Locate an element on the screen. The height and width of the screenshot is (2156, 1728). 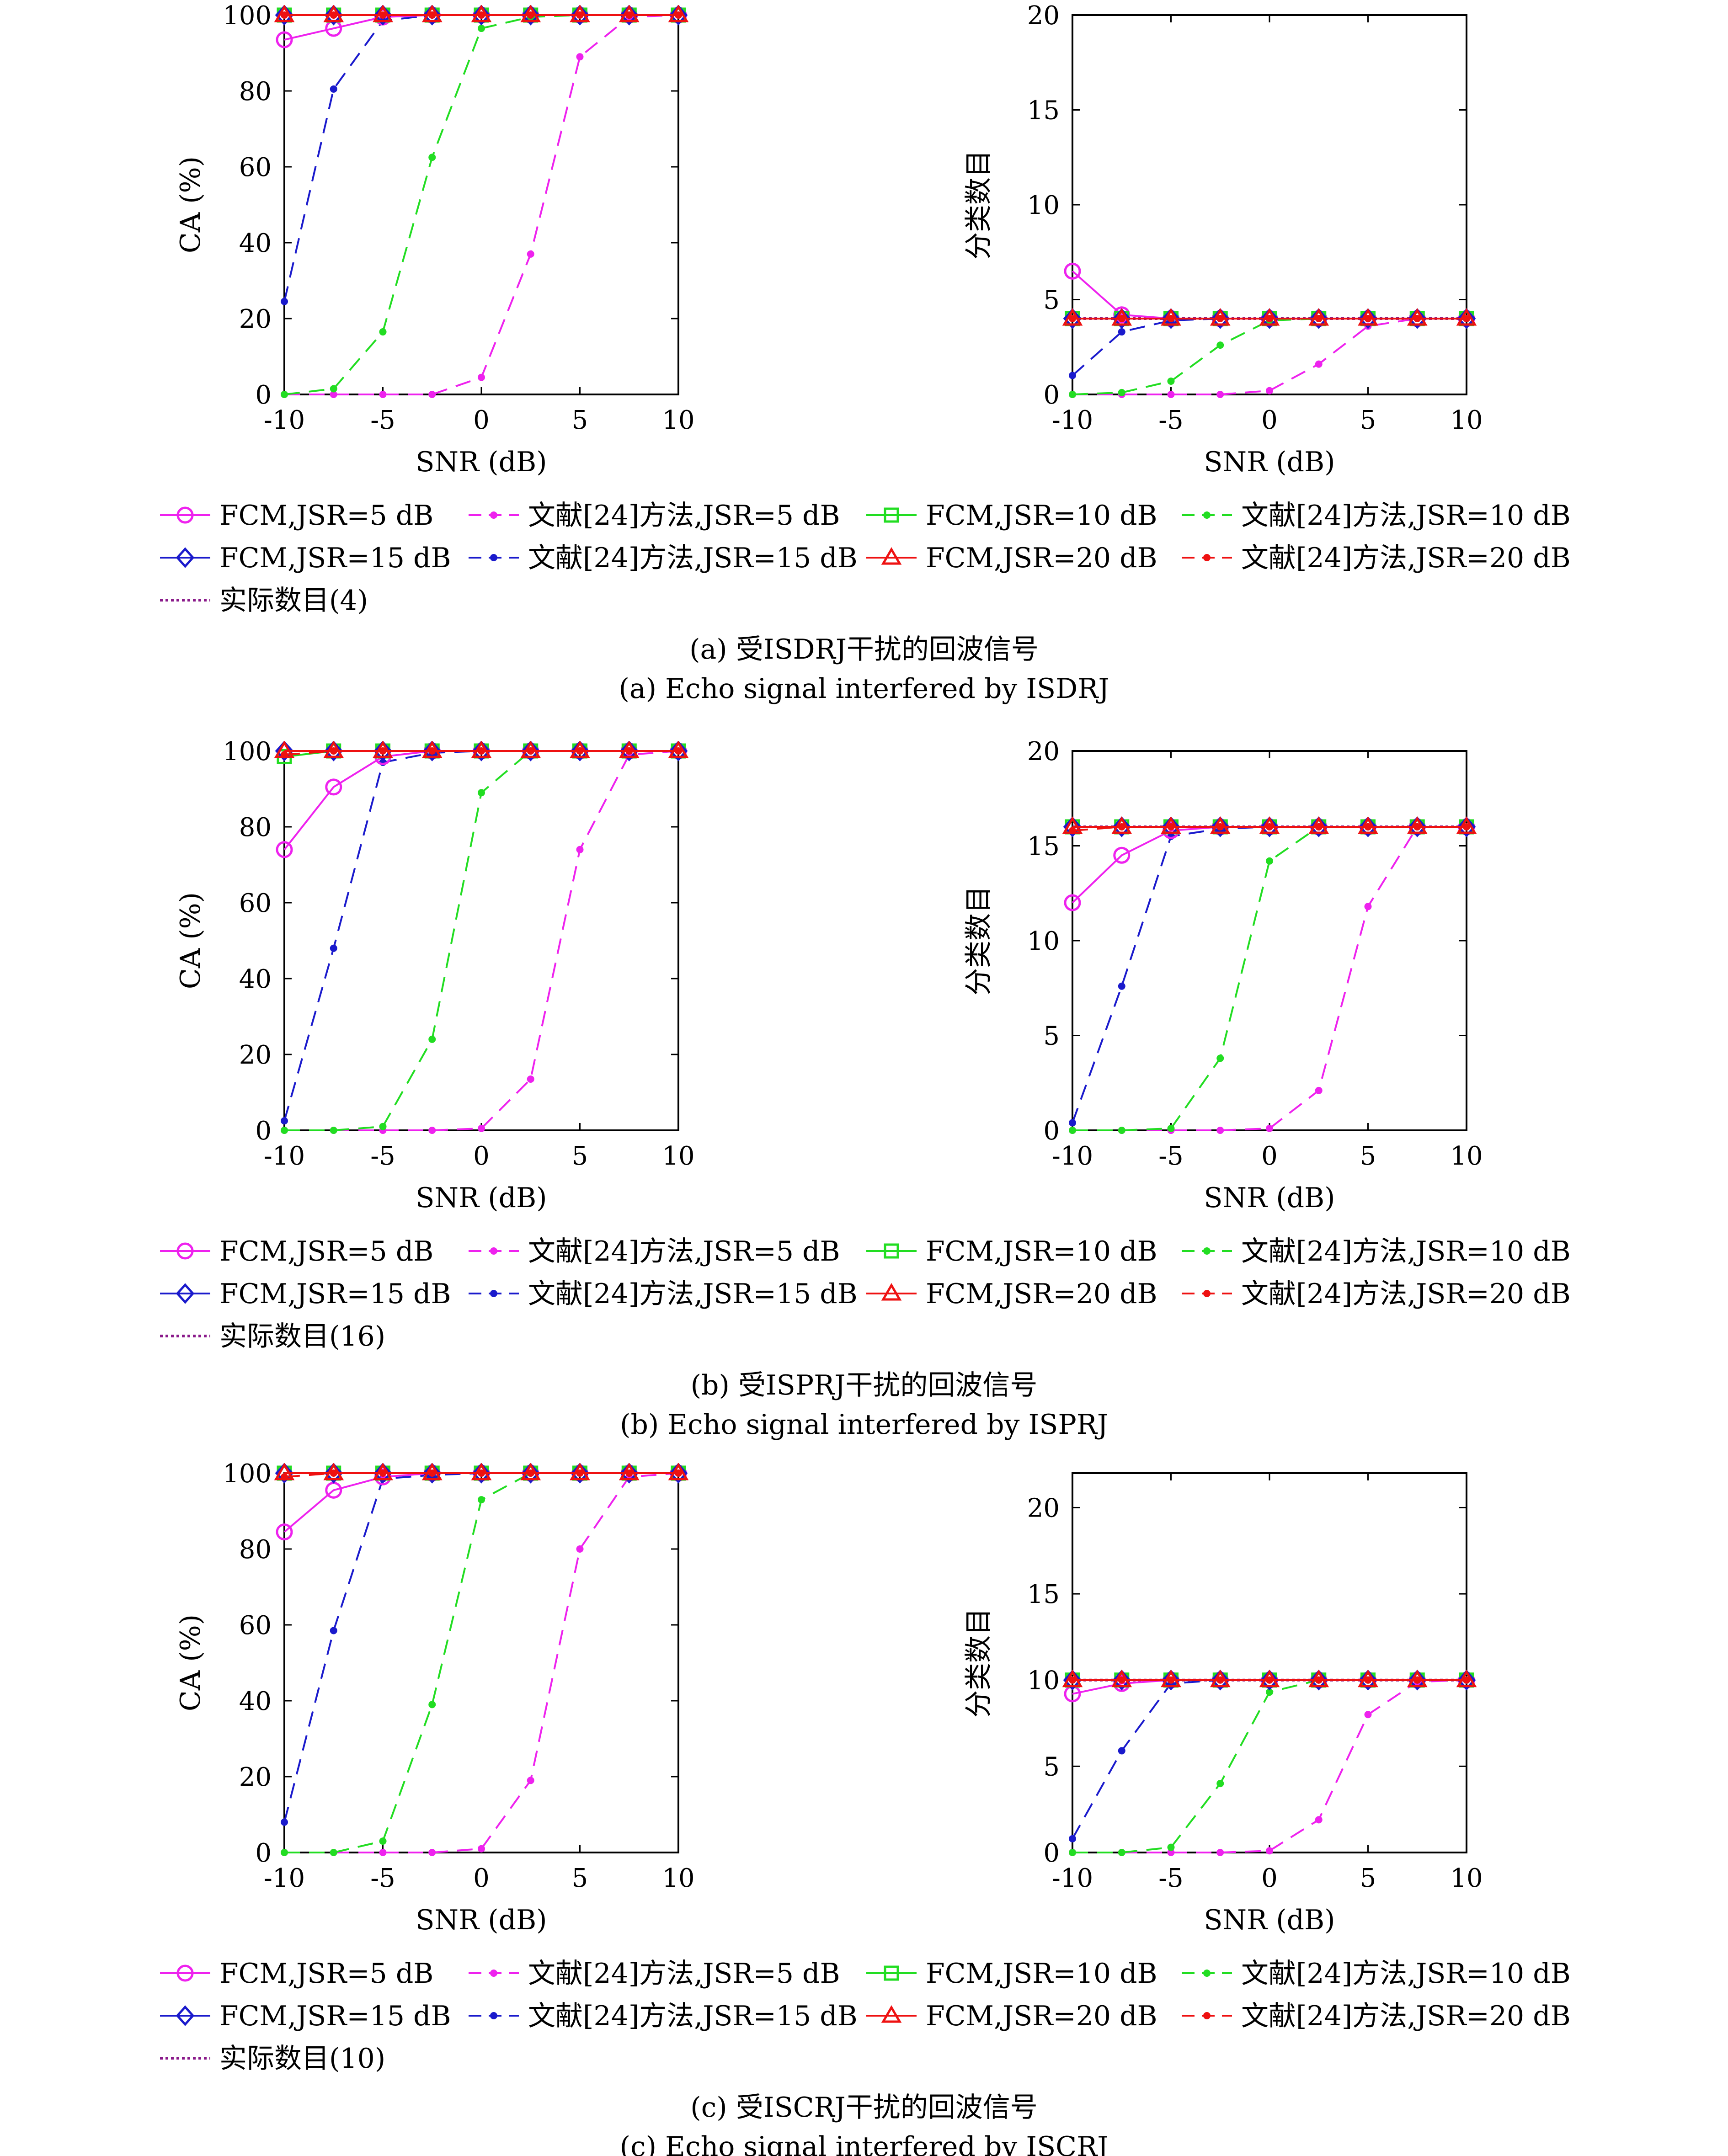
plot-frame is located at coordinates (481, 205).